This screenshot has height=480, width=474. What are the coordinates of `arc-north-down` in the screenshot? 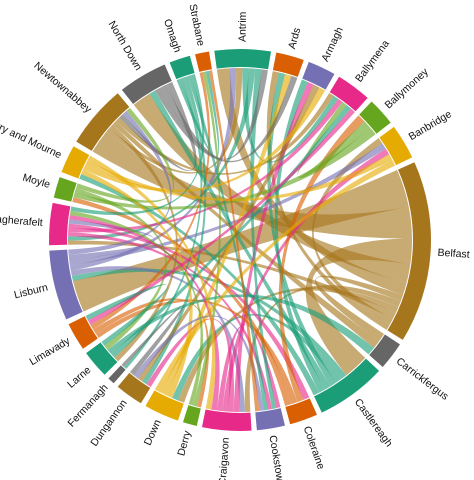 It's located at (146, 84).